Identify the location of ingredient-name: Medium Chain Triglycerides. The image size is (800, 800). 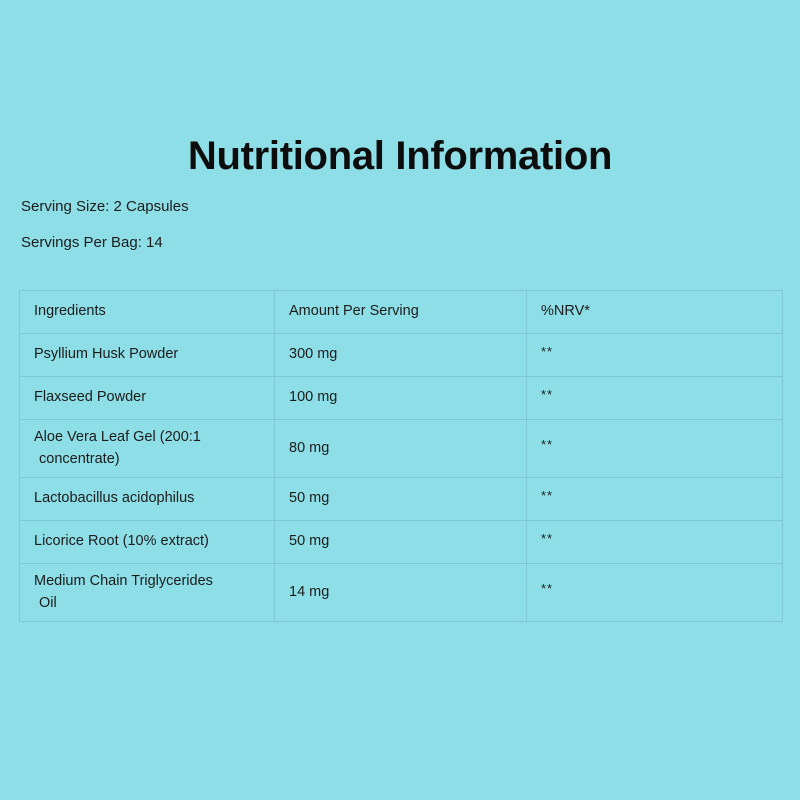
(123, 581).